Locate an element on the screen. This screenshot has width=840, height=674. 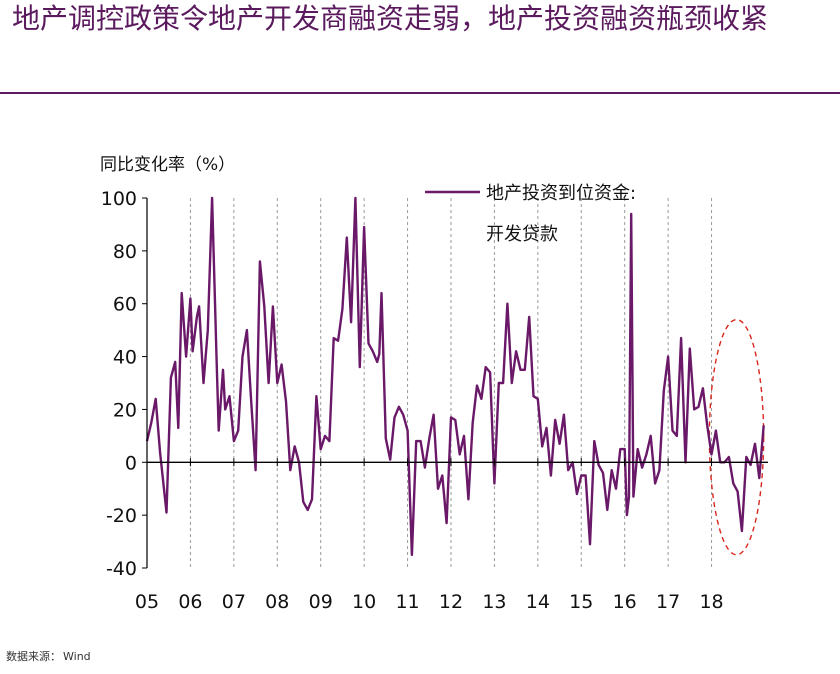
x-tick-label: 13 is located at coordinates (494, 602).